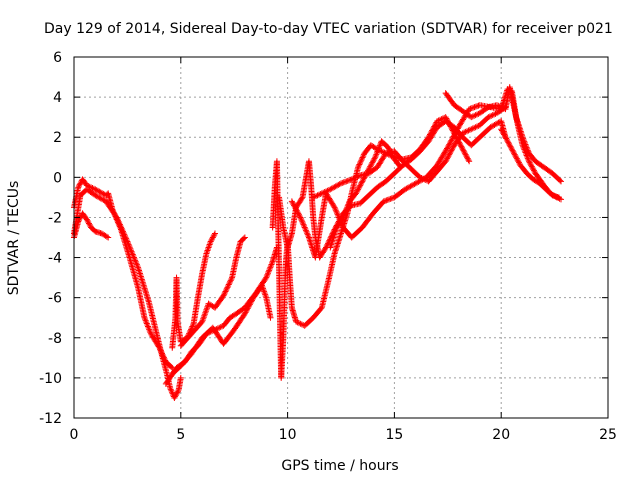  What do you see at coordinates (339, 466) in the screenshot?
I see `x-axis-label: GPS time / hours` at bounding box center [339, 466].